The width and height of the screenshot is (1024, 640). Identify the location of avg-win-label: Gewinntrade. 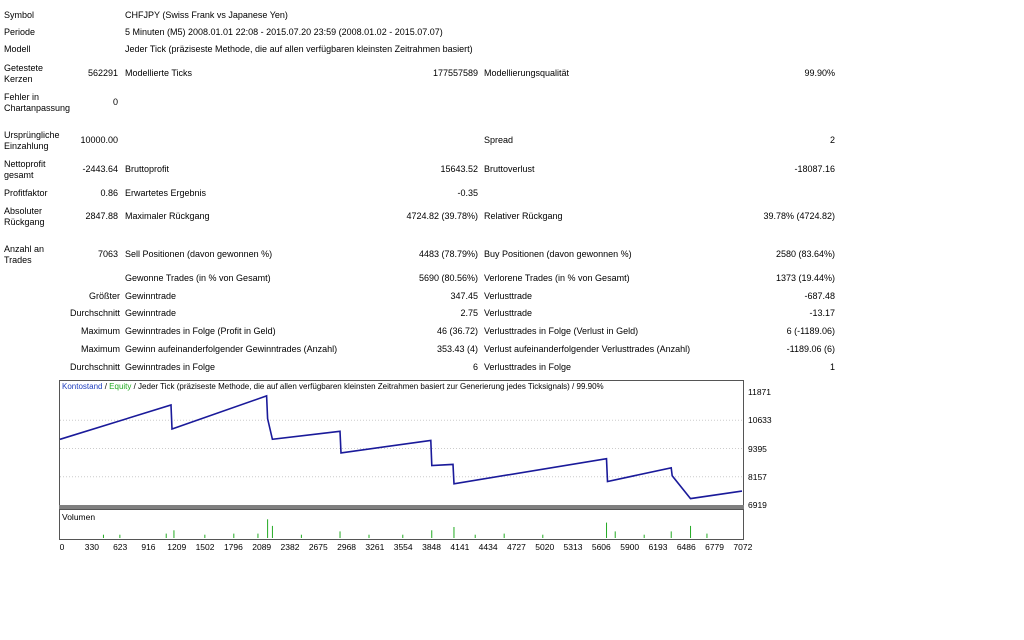
(151, 313).